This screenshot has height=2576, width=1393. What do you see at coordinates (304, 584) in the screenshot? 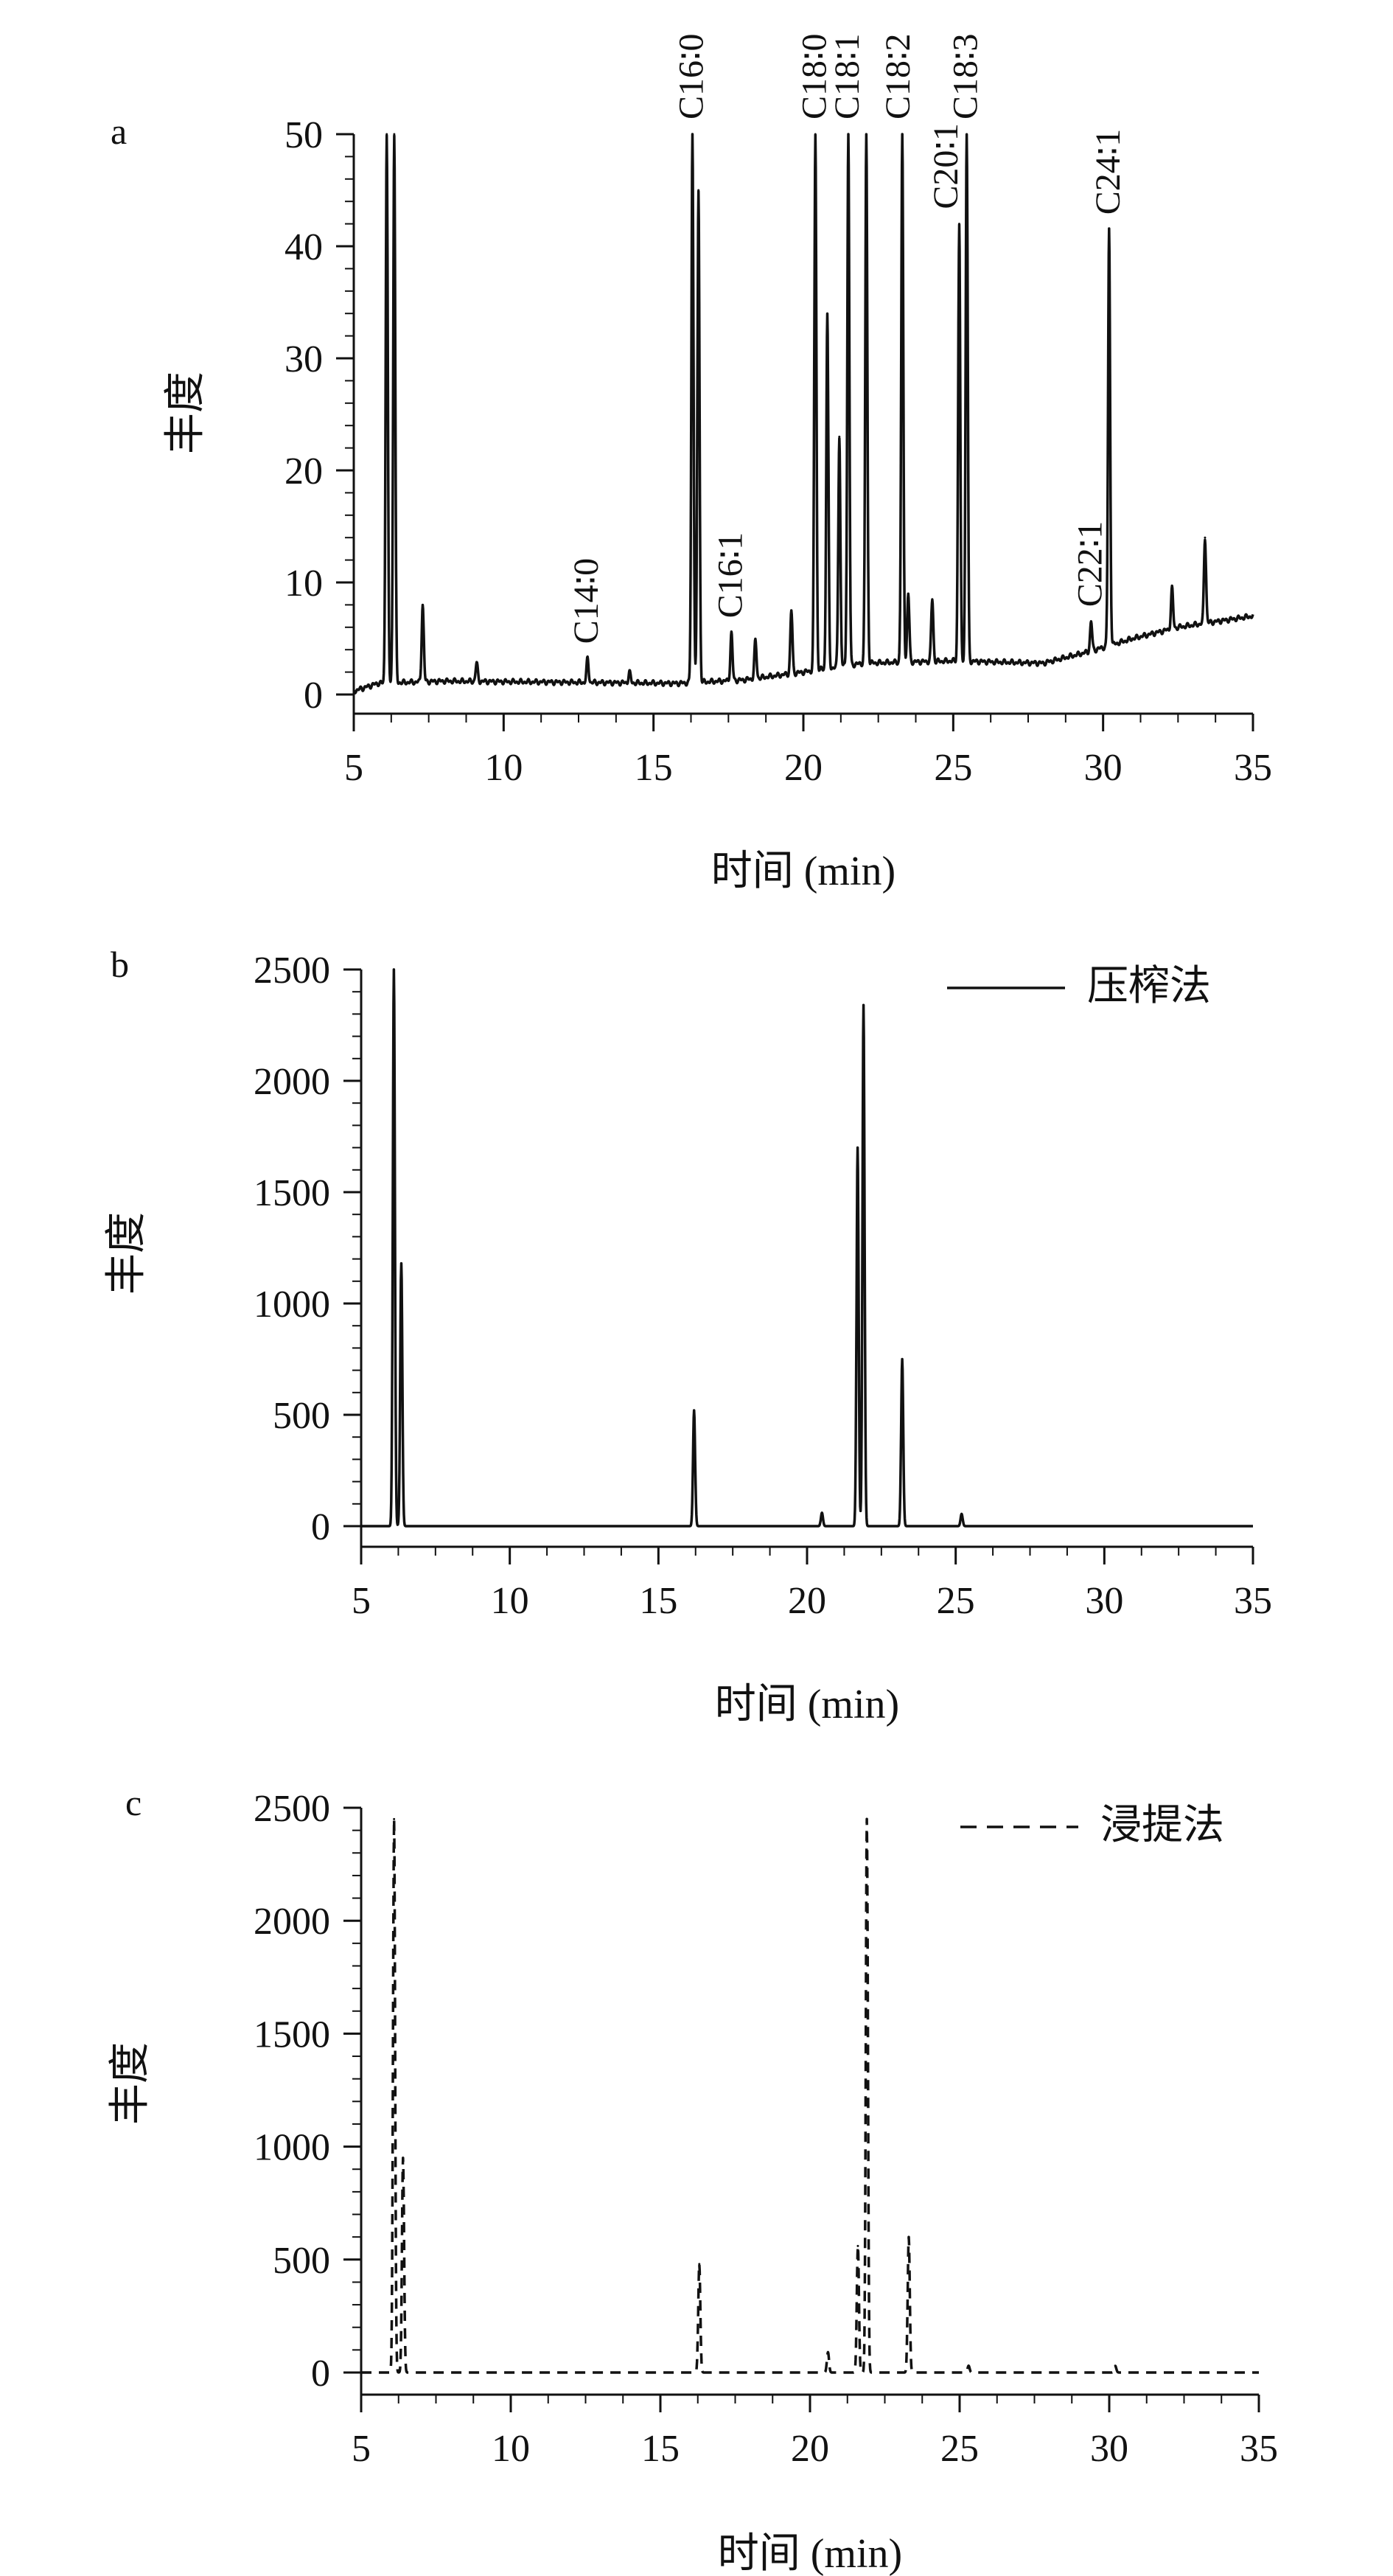
I see `y-tick-label: 10` at bounding box center [304, 584].